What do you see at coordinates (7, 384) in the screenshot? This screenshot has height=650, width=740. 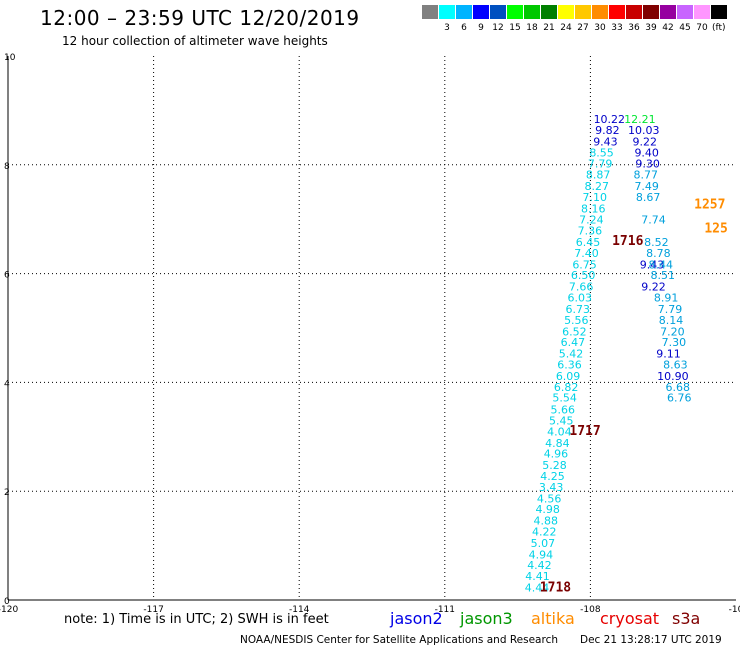 I see `y-tick-label: 4` at bounding box center [7, 384].